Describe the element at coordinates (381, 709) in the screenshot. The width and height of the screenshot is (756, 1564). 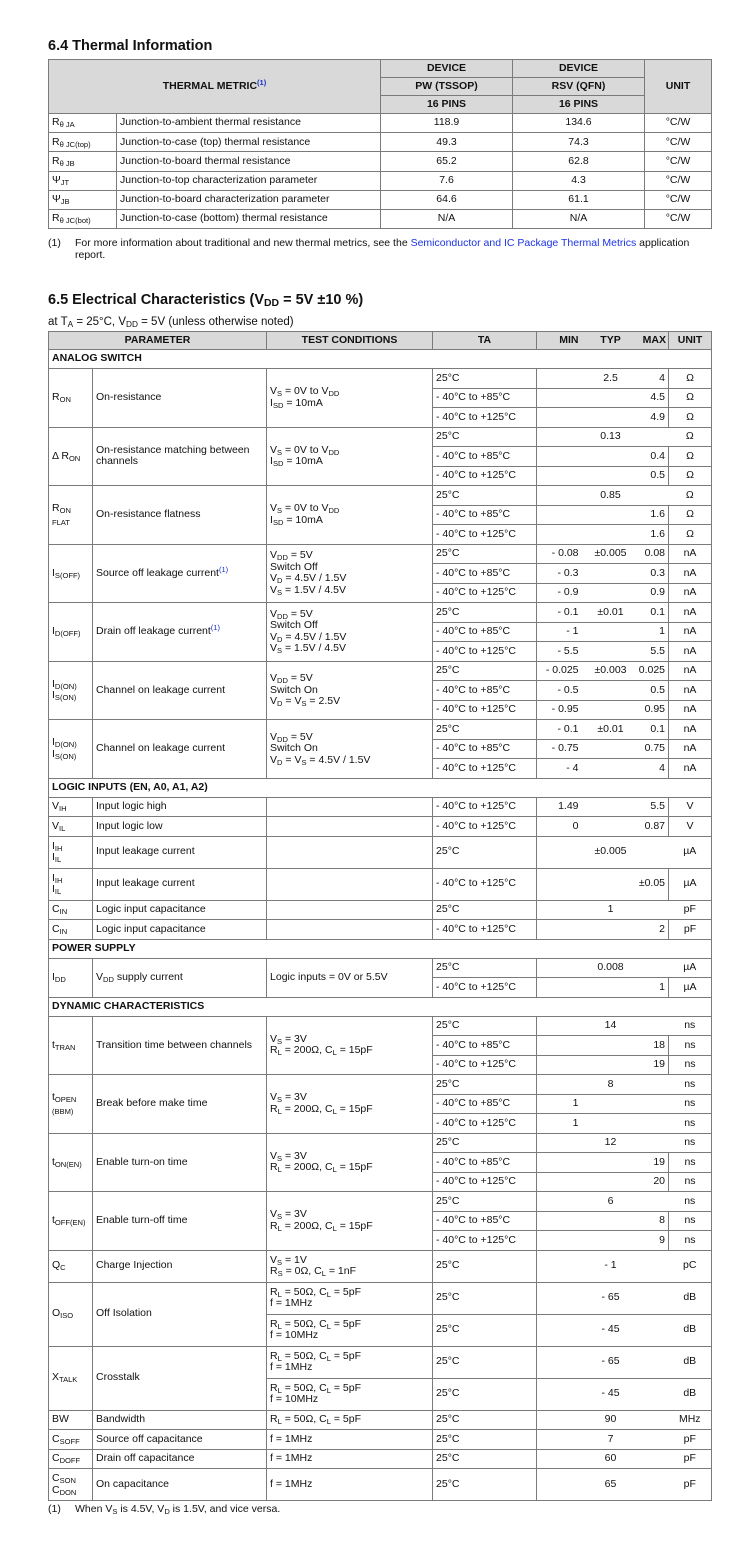
I see `table-row: - 40°C to +125°C - 0.95 0.95 nA` at that location.